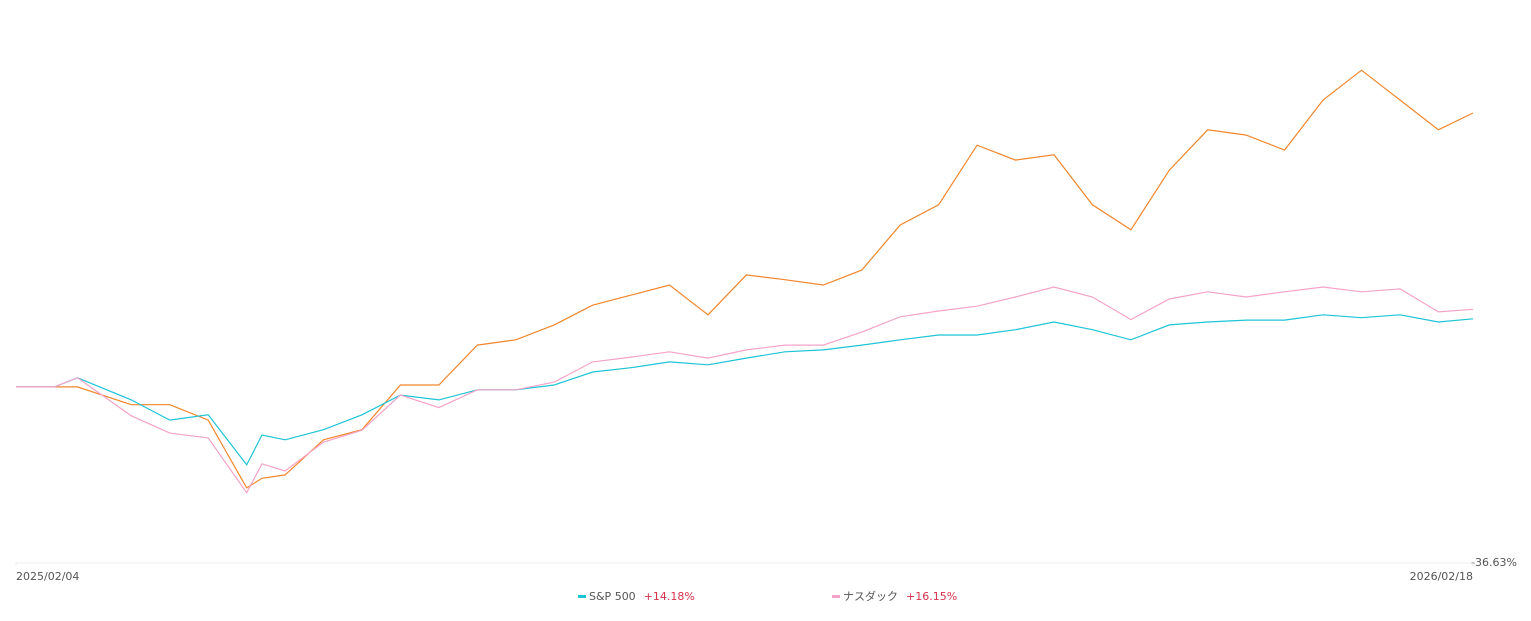 This screenshot has height=621, width=1531. I want to click on legend-value: +14.18%, so click(669, 596).